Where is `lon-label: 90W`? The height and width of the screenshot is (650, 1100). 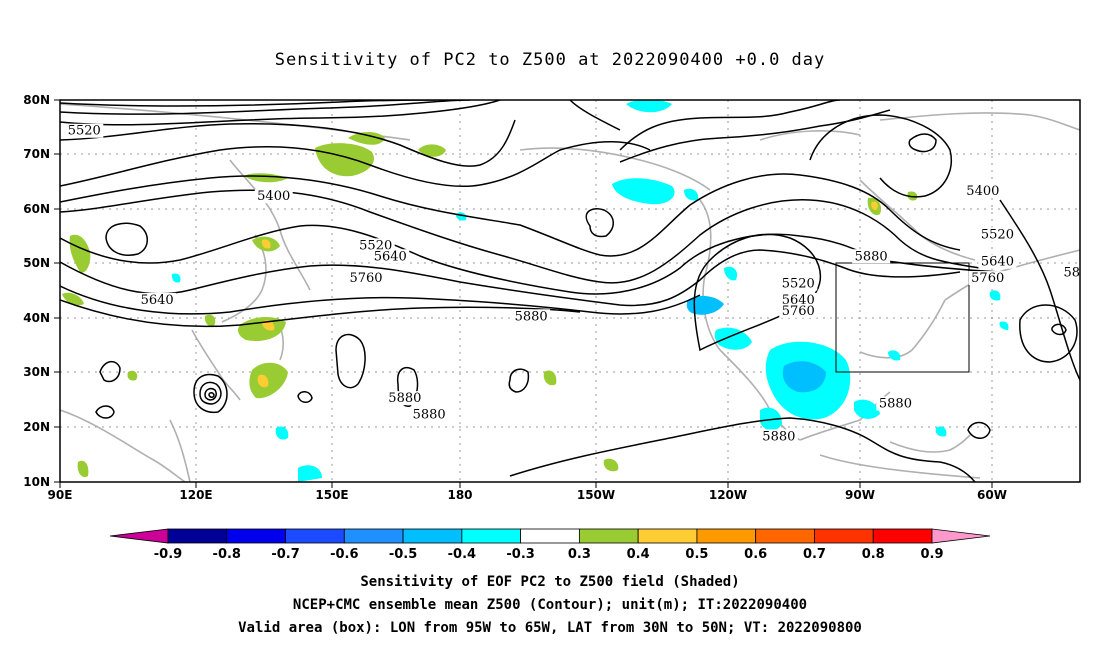
lon-label: 90W is located at coordinates (860, 495).